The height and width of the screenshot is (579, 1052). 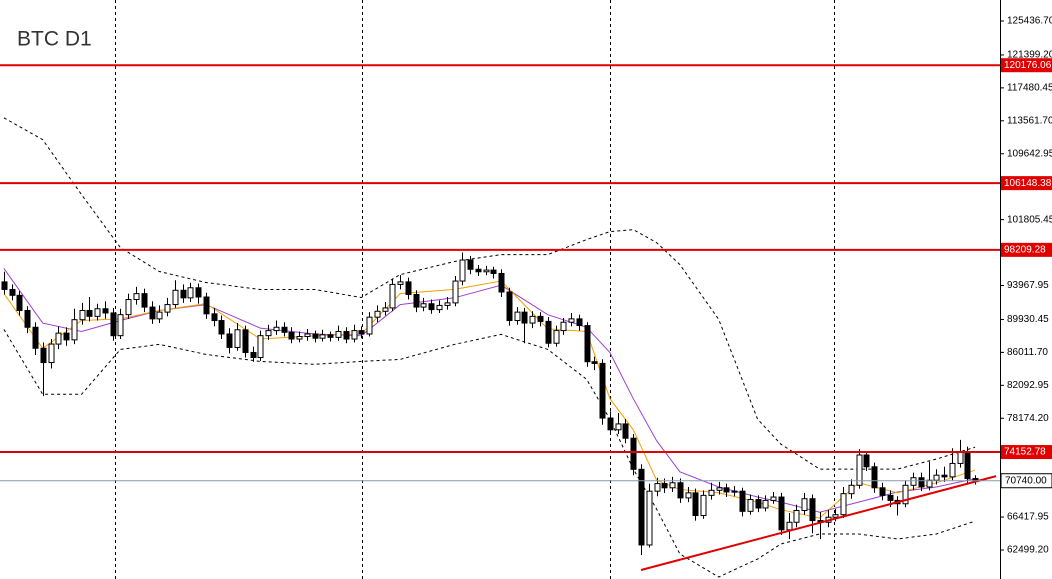 What do you see at coordinates (1028, 418) in the screenshot?
I see `y-tick-label: 78174.20` at bounding box center [1028, 418].